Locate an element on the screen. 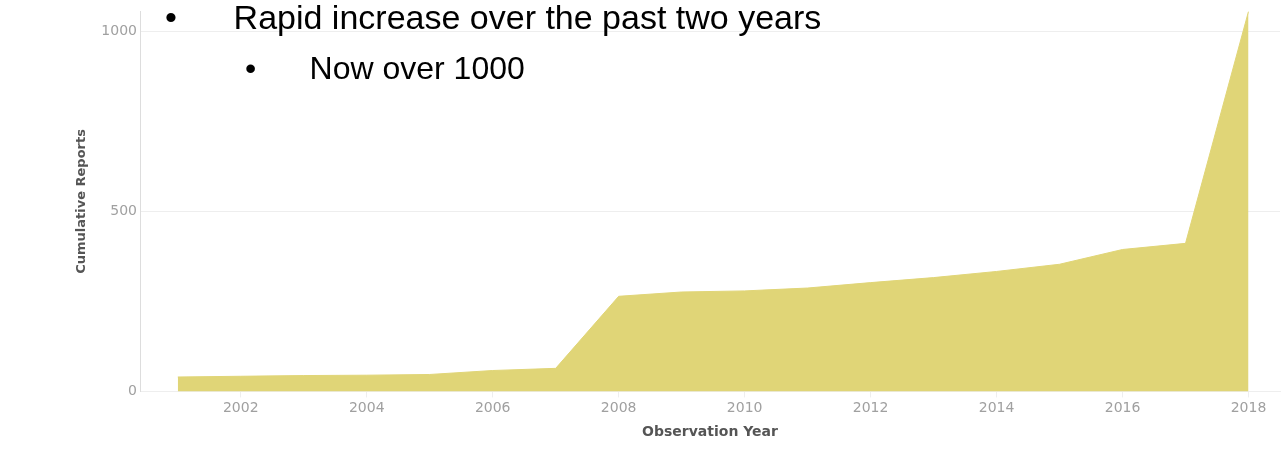 The width and height of the screenshot is (1286, 449). x-tick-label: 2014 is located at coordinates (996, 407).